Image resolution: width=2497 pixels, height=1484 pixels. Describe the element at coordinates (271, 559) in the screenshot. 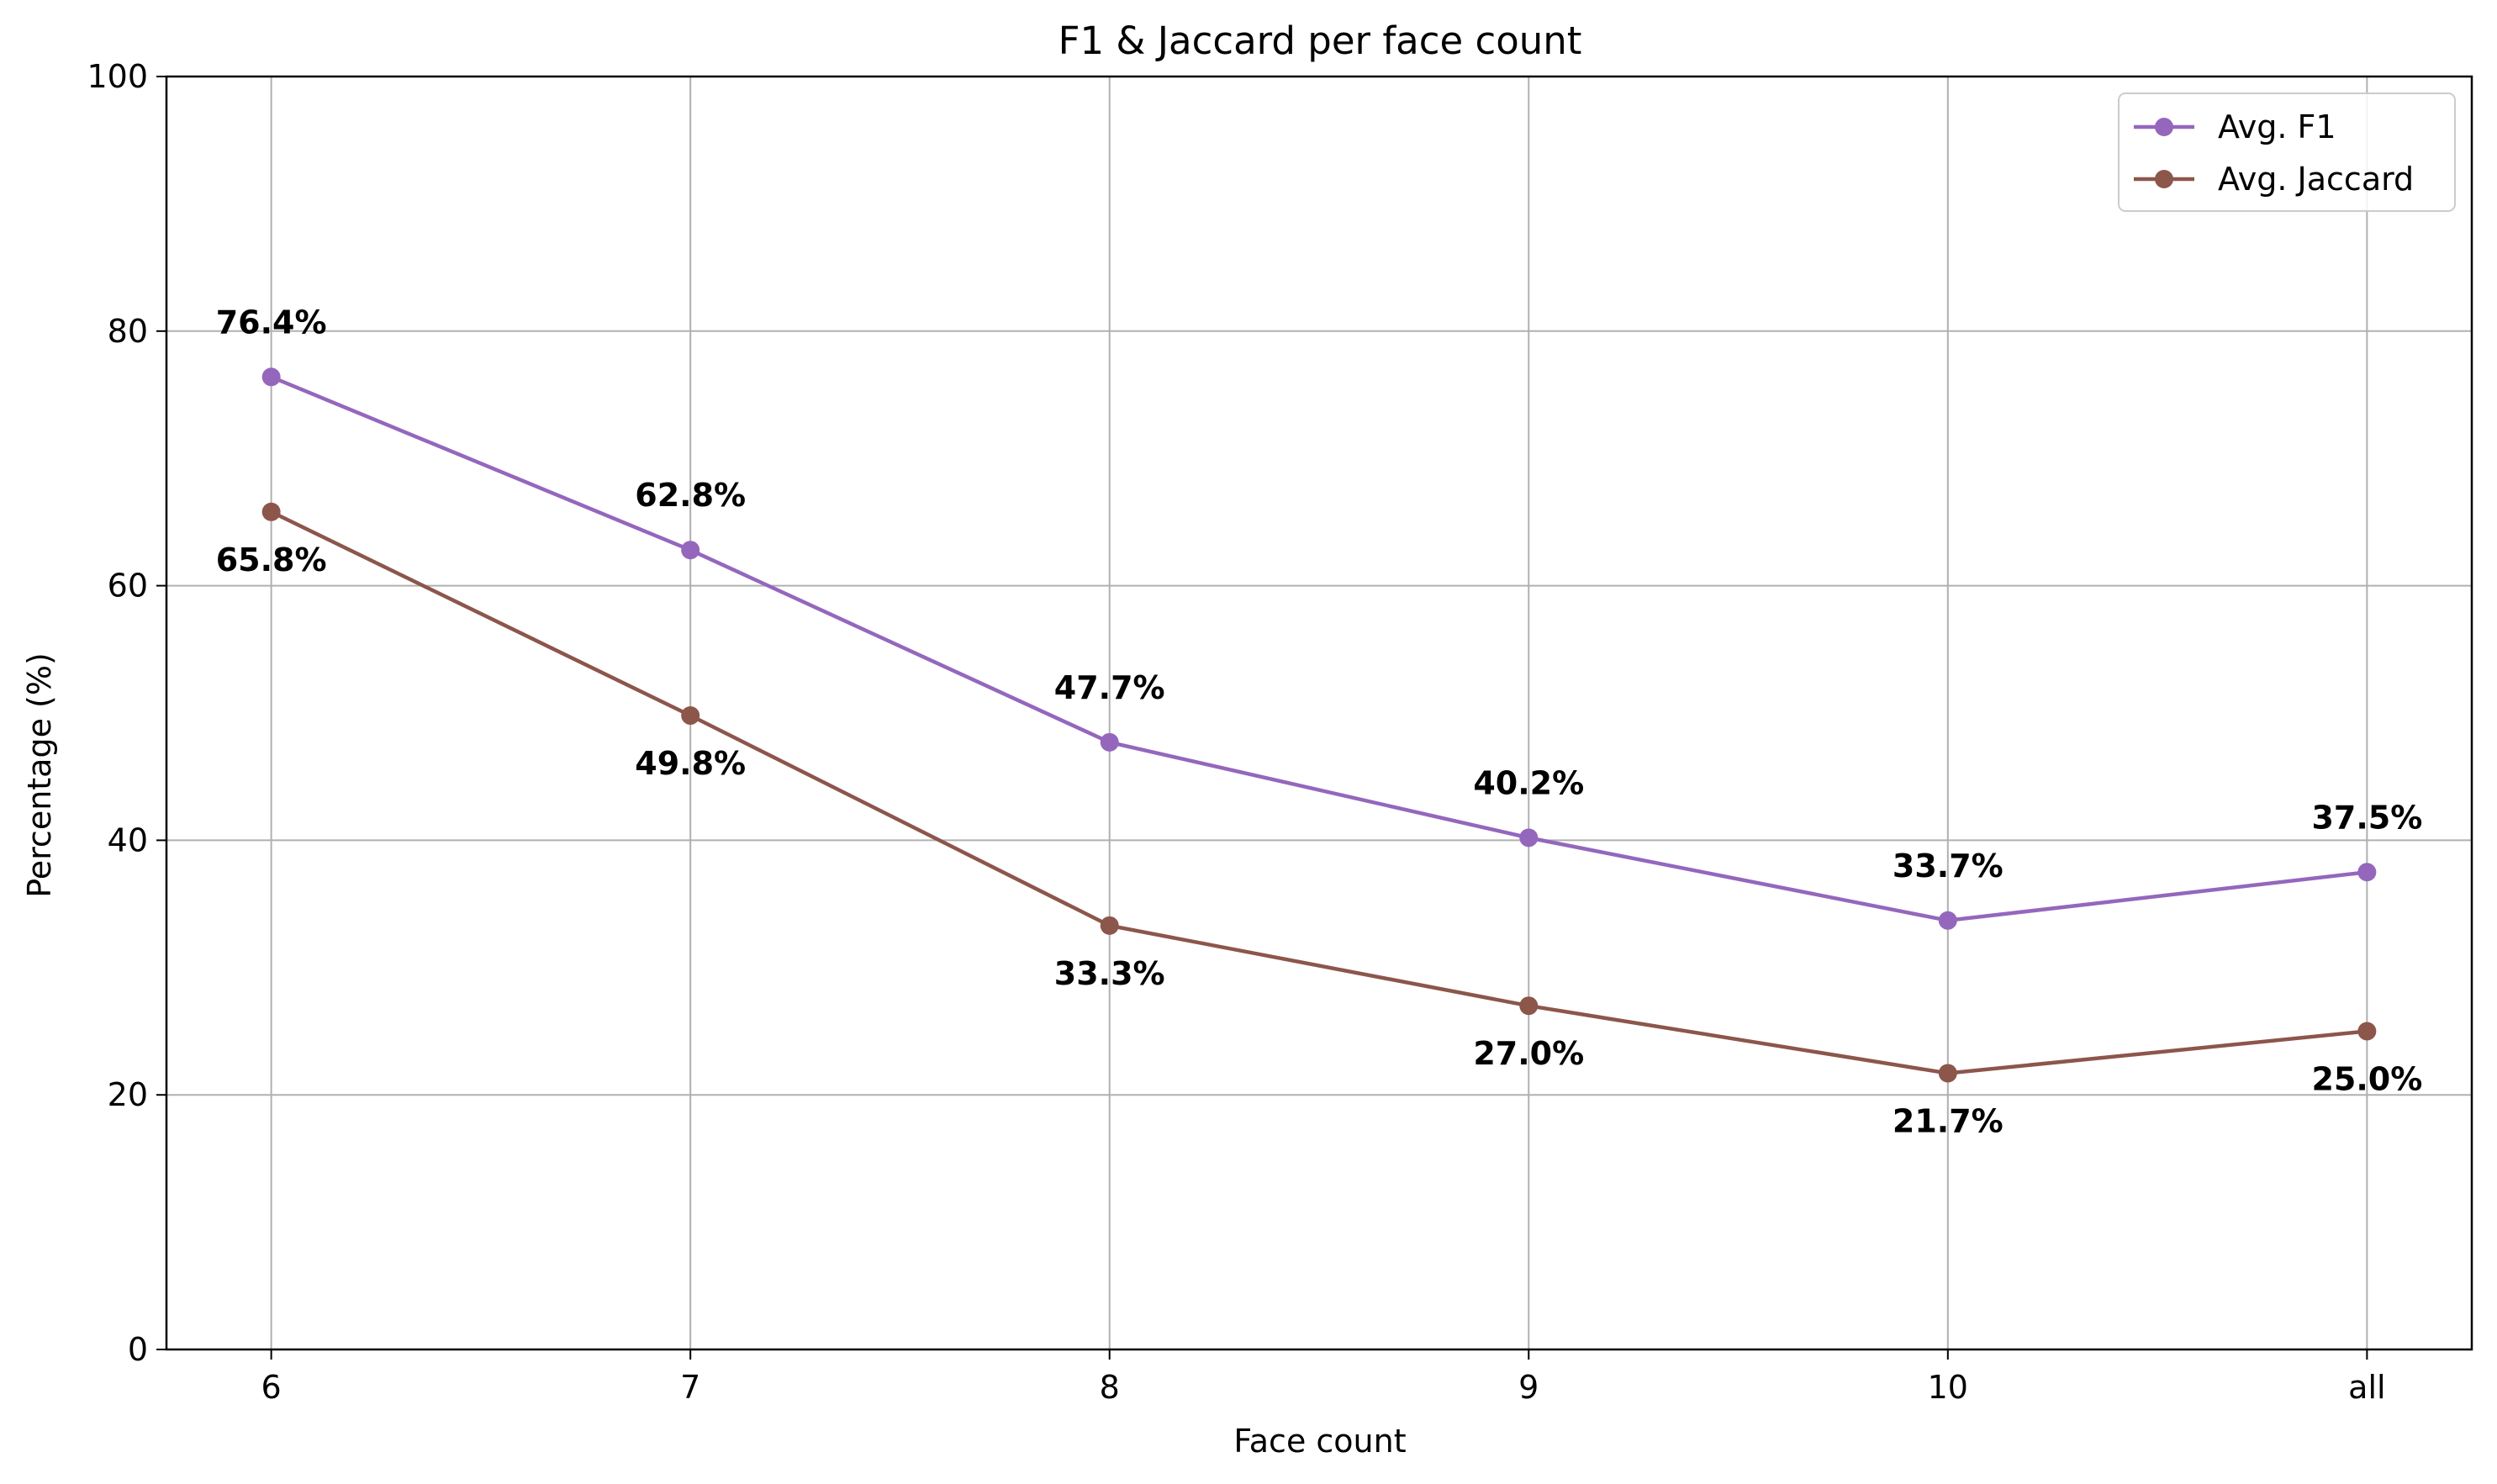

I see `data-label-avg-jaccard: 65.8%` at that location.